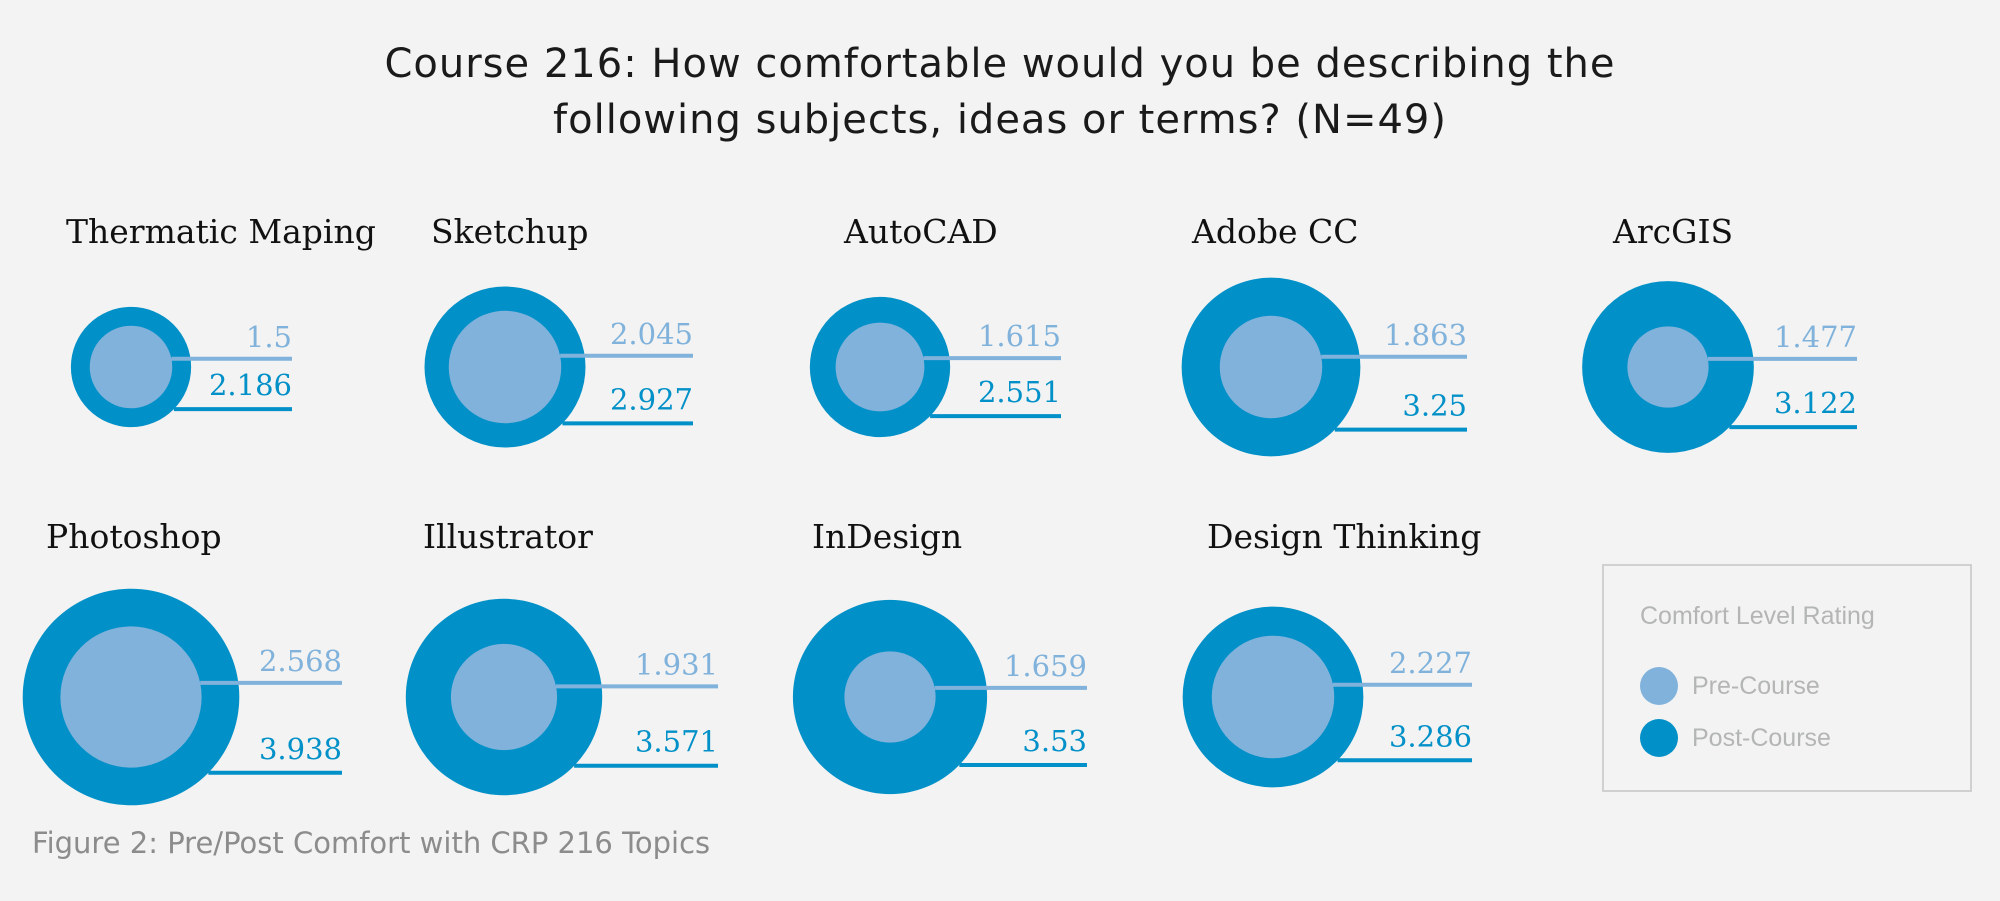 This screenshot has height=901, width=2000. I want to click on legend-label-post: Post-Course, so click(1761, 737).